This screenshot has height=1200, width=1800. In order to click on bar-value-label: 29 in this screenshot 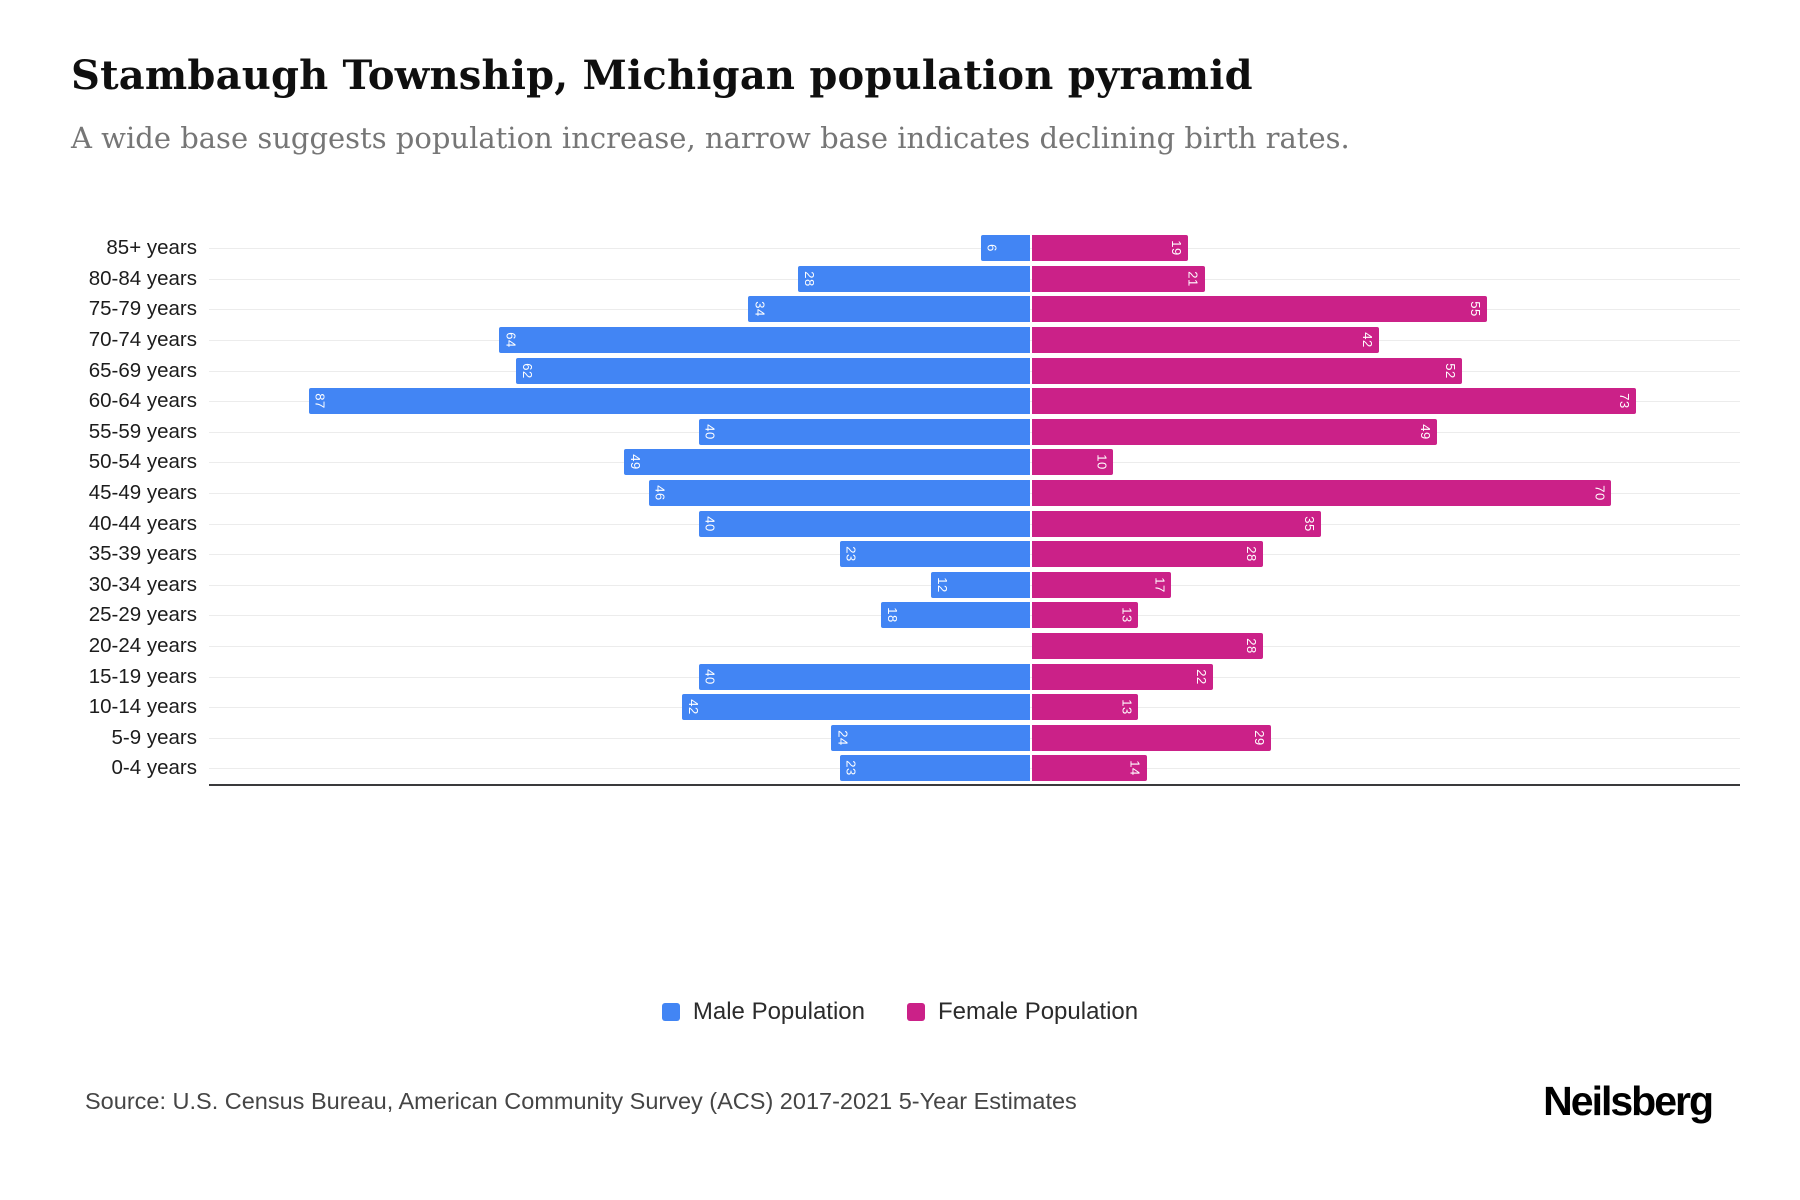, I will do `click(1260, 738)`.